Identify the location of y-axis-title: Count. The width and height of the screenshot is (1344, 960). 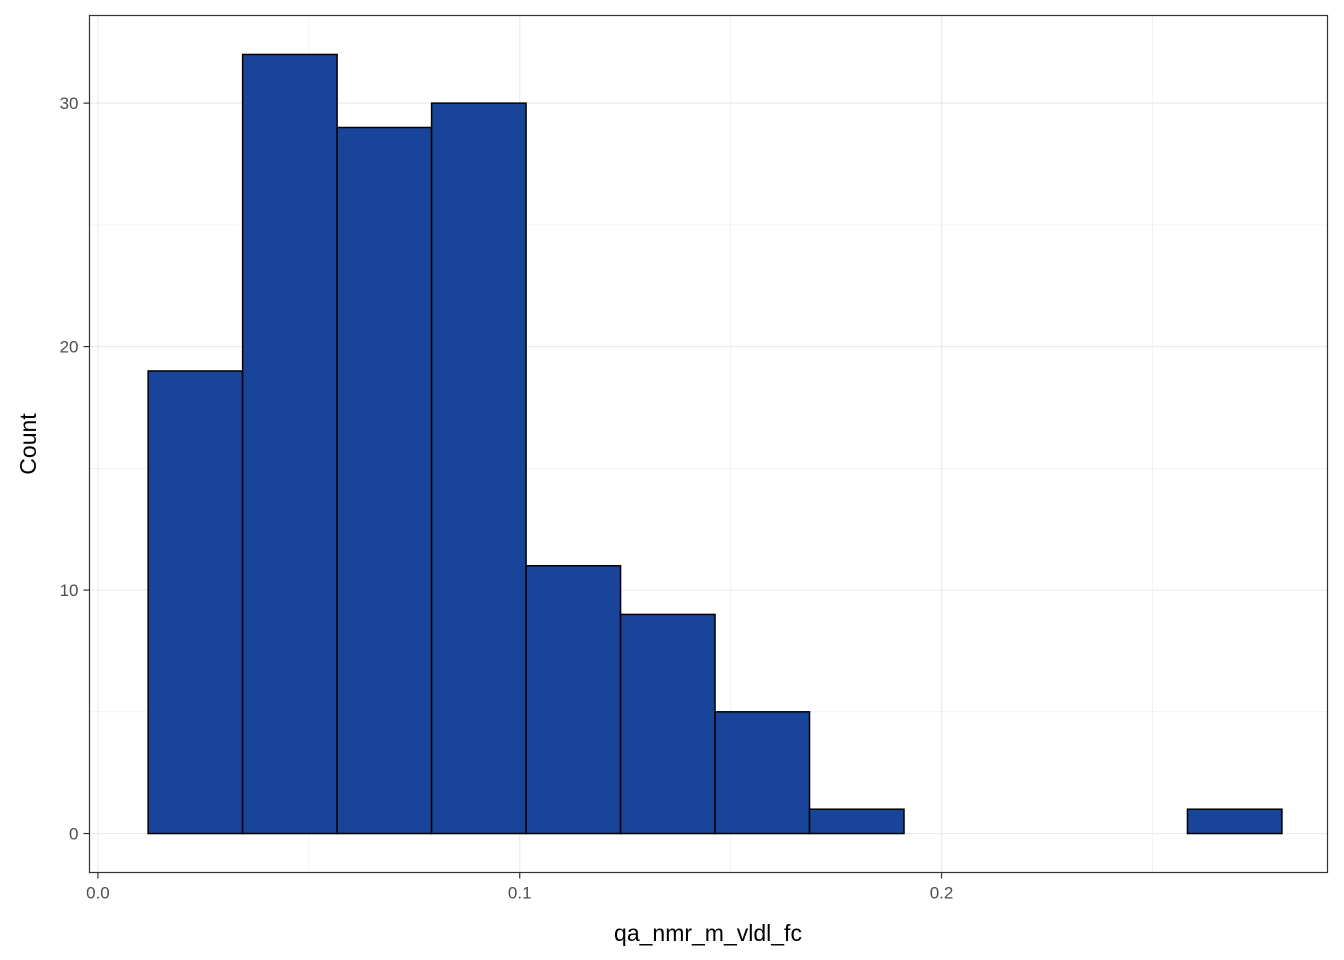
(28, 444).